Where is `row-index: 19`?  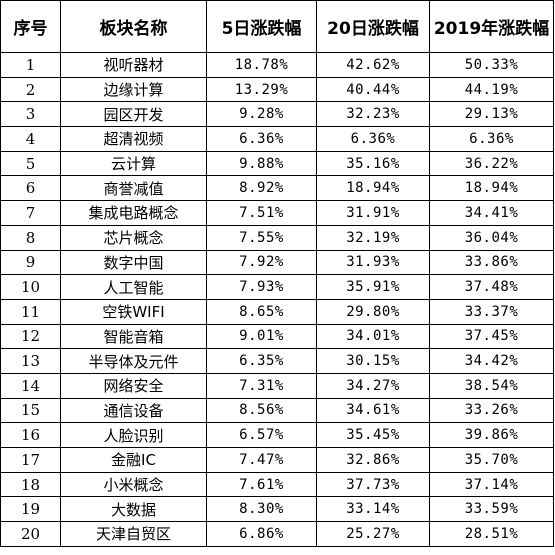 row-index: 19 is located at coordinates (30, 509).